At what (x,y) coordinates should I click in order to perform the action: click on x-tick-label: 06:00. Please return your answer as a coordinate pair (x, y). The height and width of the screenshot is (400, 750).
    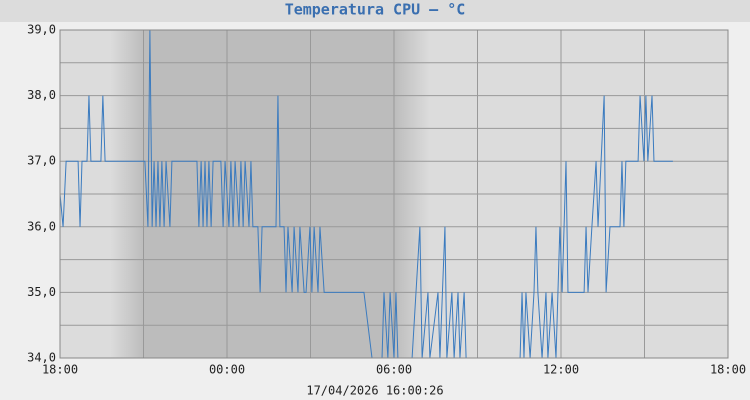
    Looking at the image, I should click on (394, 370).